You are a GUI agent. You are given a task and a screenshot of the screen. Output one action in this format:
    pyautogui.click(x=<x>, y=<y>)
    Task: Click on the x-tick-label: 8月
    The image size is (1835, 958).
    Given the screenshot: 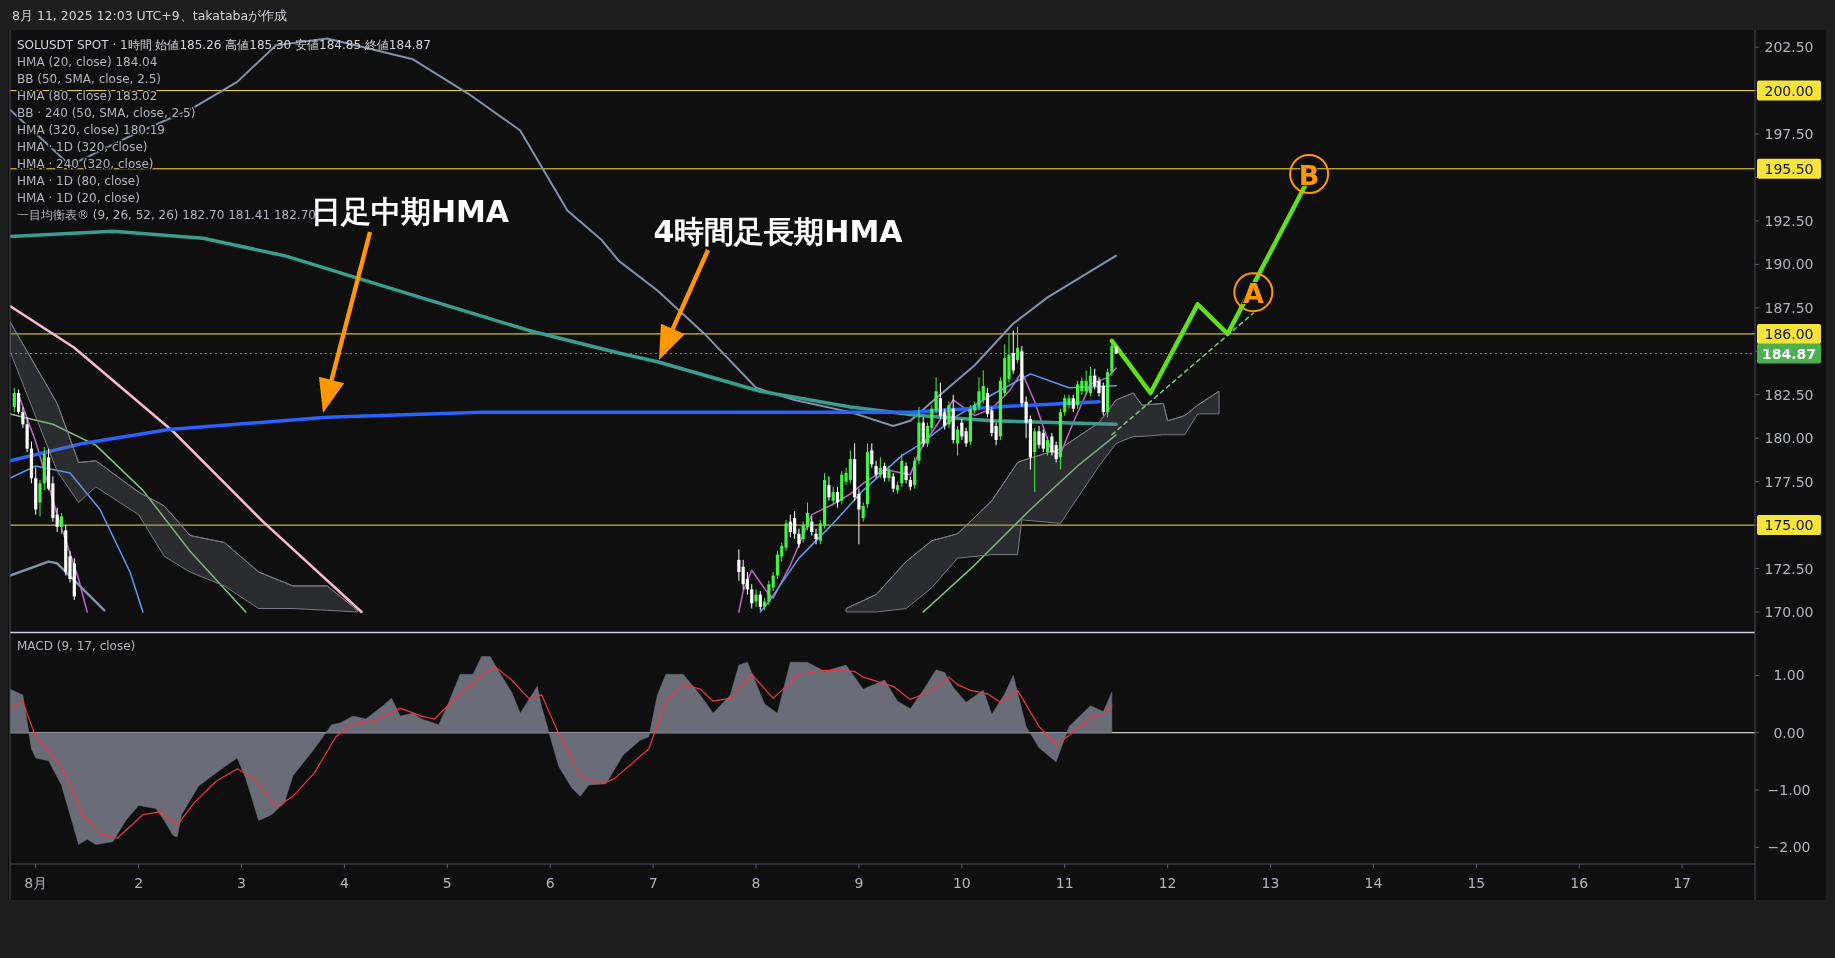 What is the action you would take?
    pyautogui.click(x=36, y=883)
    